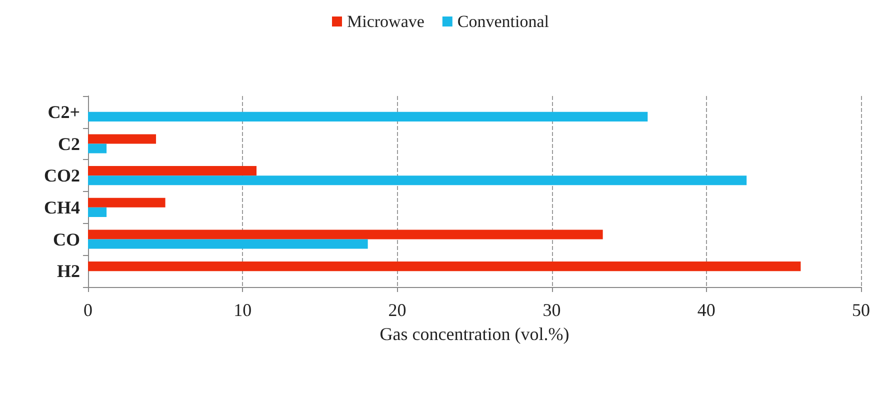  I want to click on x-tick-label: 0, so click(88, 310).